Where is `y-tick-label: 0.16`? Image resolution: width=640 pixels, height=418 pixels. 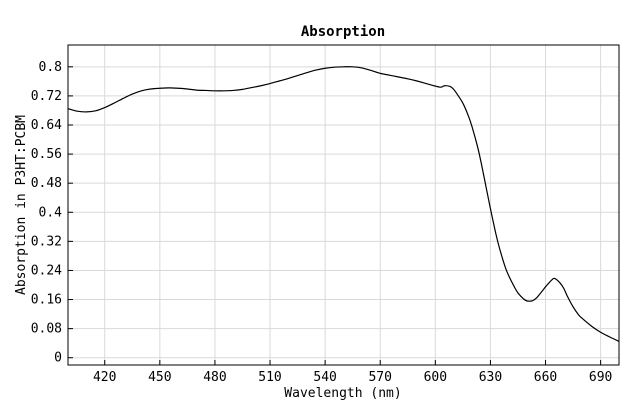
y-tick-label: 0.16 is located at coordinates (46, 300).